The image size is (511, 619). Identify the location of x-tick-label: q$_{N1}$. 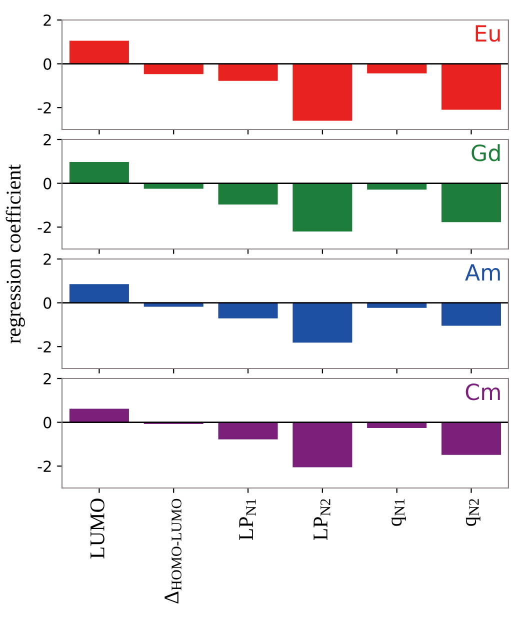
(398, 512).